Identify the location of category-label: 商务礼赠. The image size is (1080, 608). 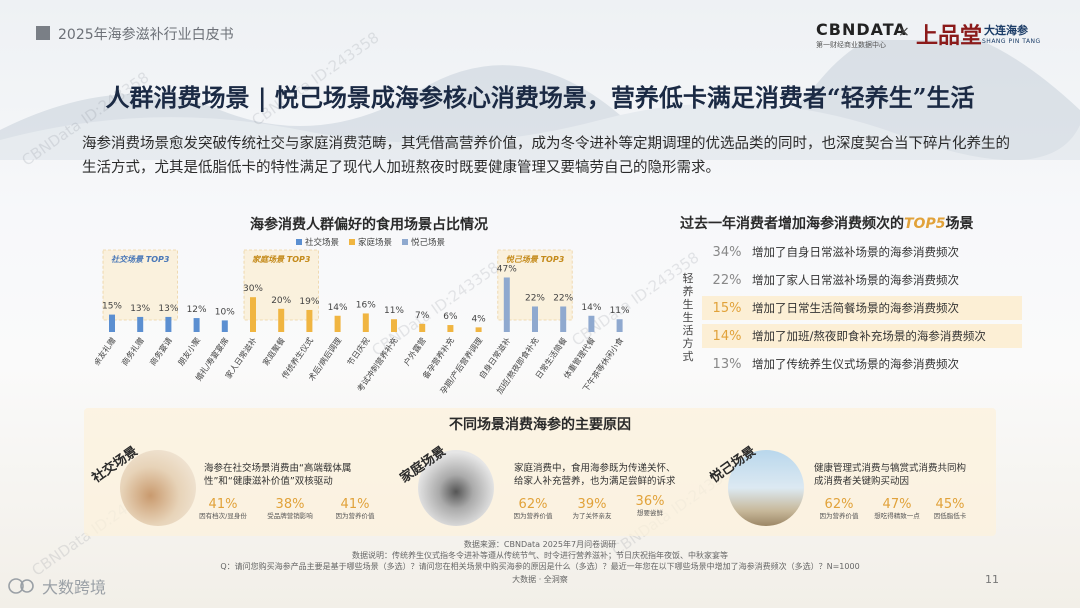
(132, 351).